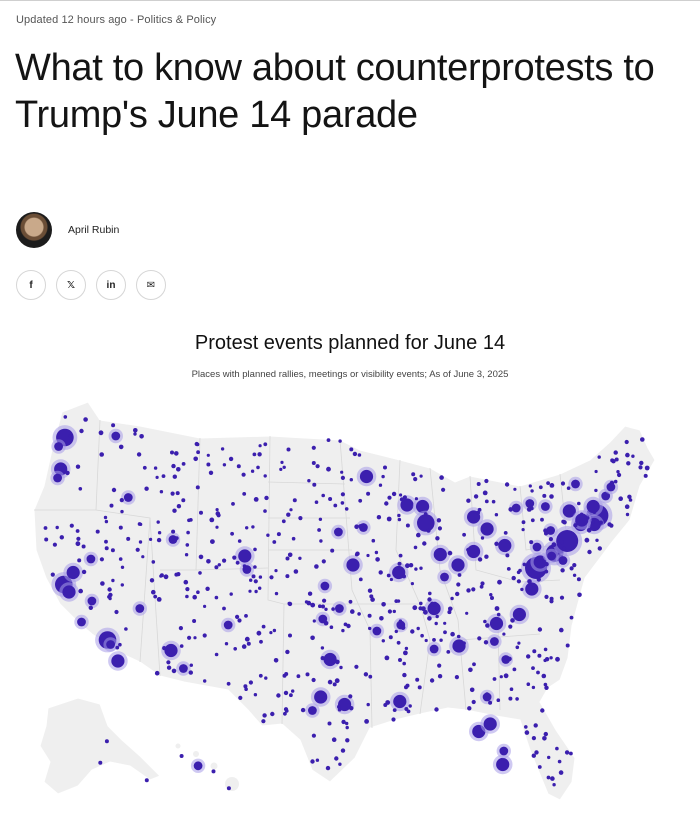  I want to click on x-share-button: 𝕏, so click(71, 285).